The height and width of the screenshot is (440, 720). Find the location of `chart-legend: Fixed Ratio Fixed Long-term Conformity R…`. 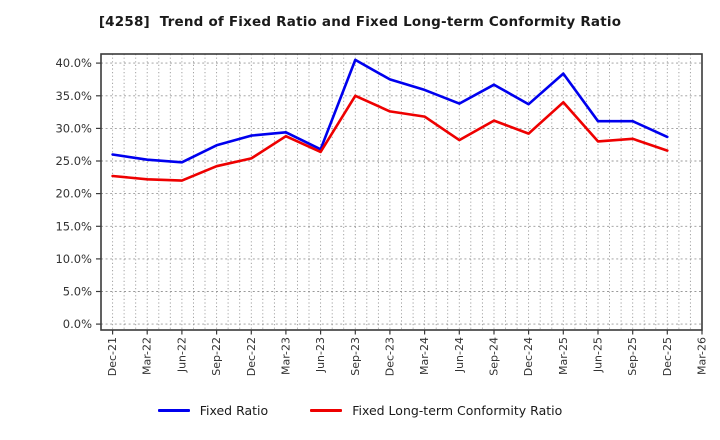

chart-legend: Fixed Ratio Fixed Long-term Conformity R… is located at coordinates (360, 410).